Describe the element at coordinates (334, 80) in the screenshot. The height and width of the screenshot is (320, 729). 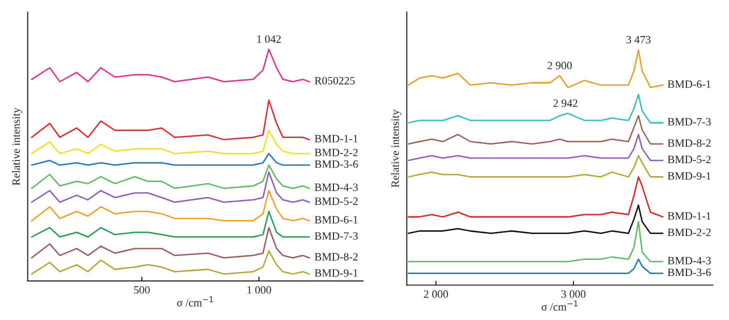
I see `series-label: R050225` at that location.